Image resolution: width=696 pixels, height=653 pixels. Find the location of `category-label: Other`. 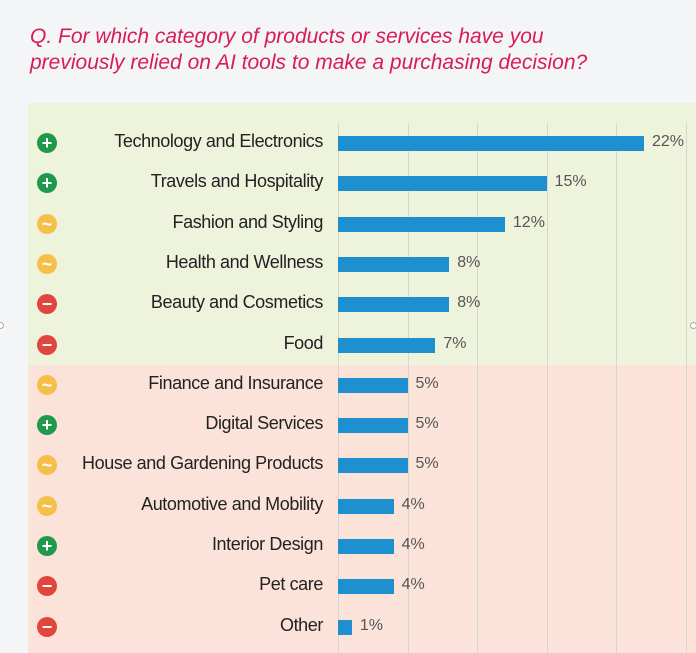

category-label: Other is located at coordinates (301, 624).